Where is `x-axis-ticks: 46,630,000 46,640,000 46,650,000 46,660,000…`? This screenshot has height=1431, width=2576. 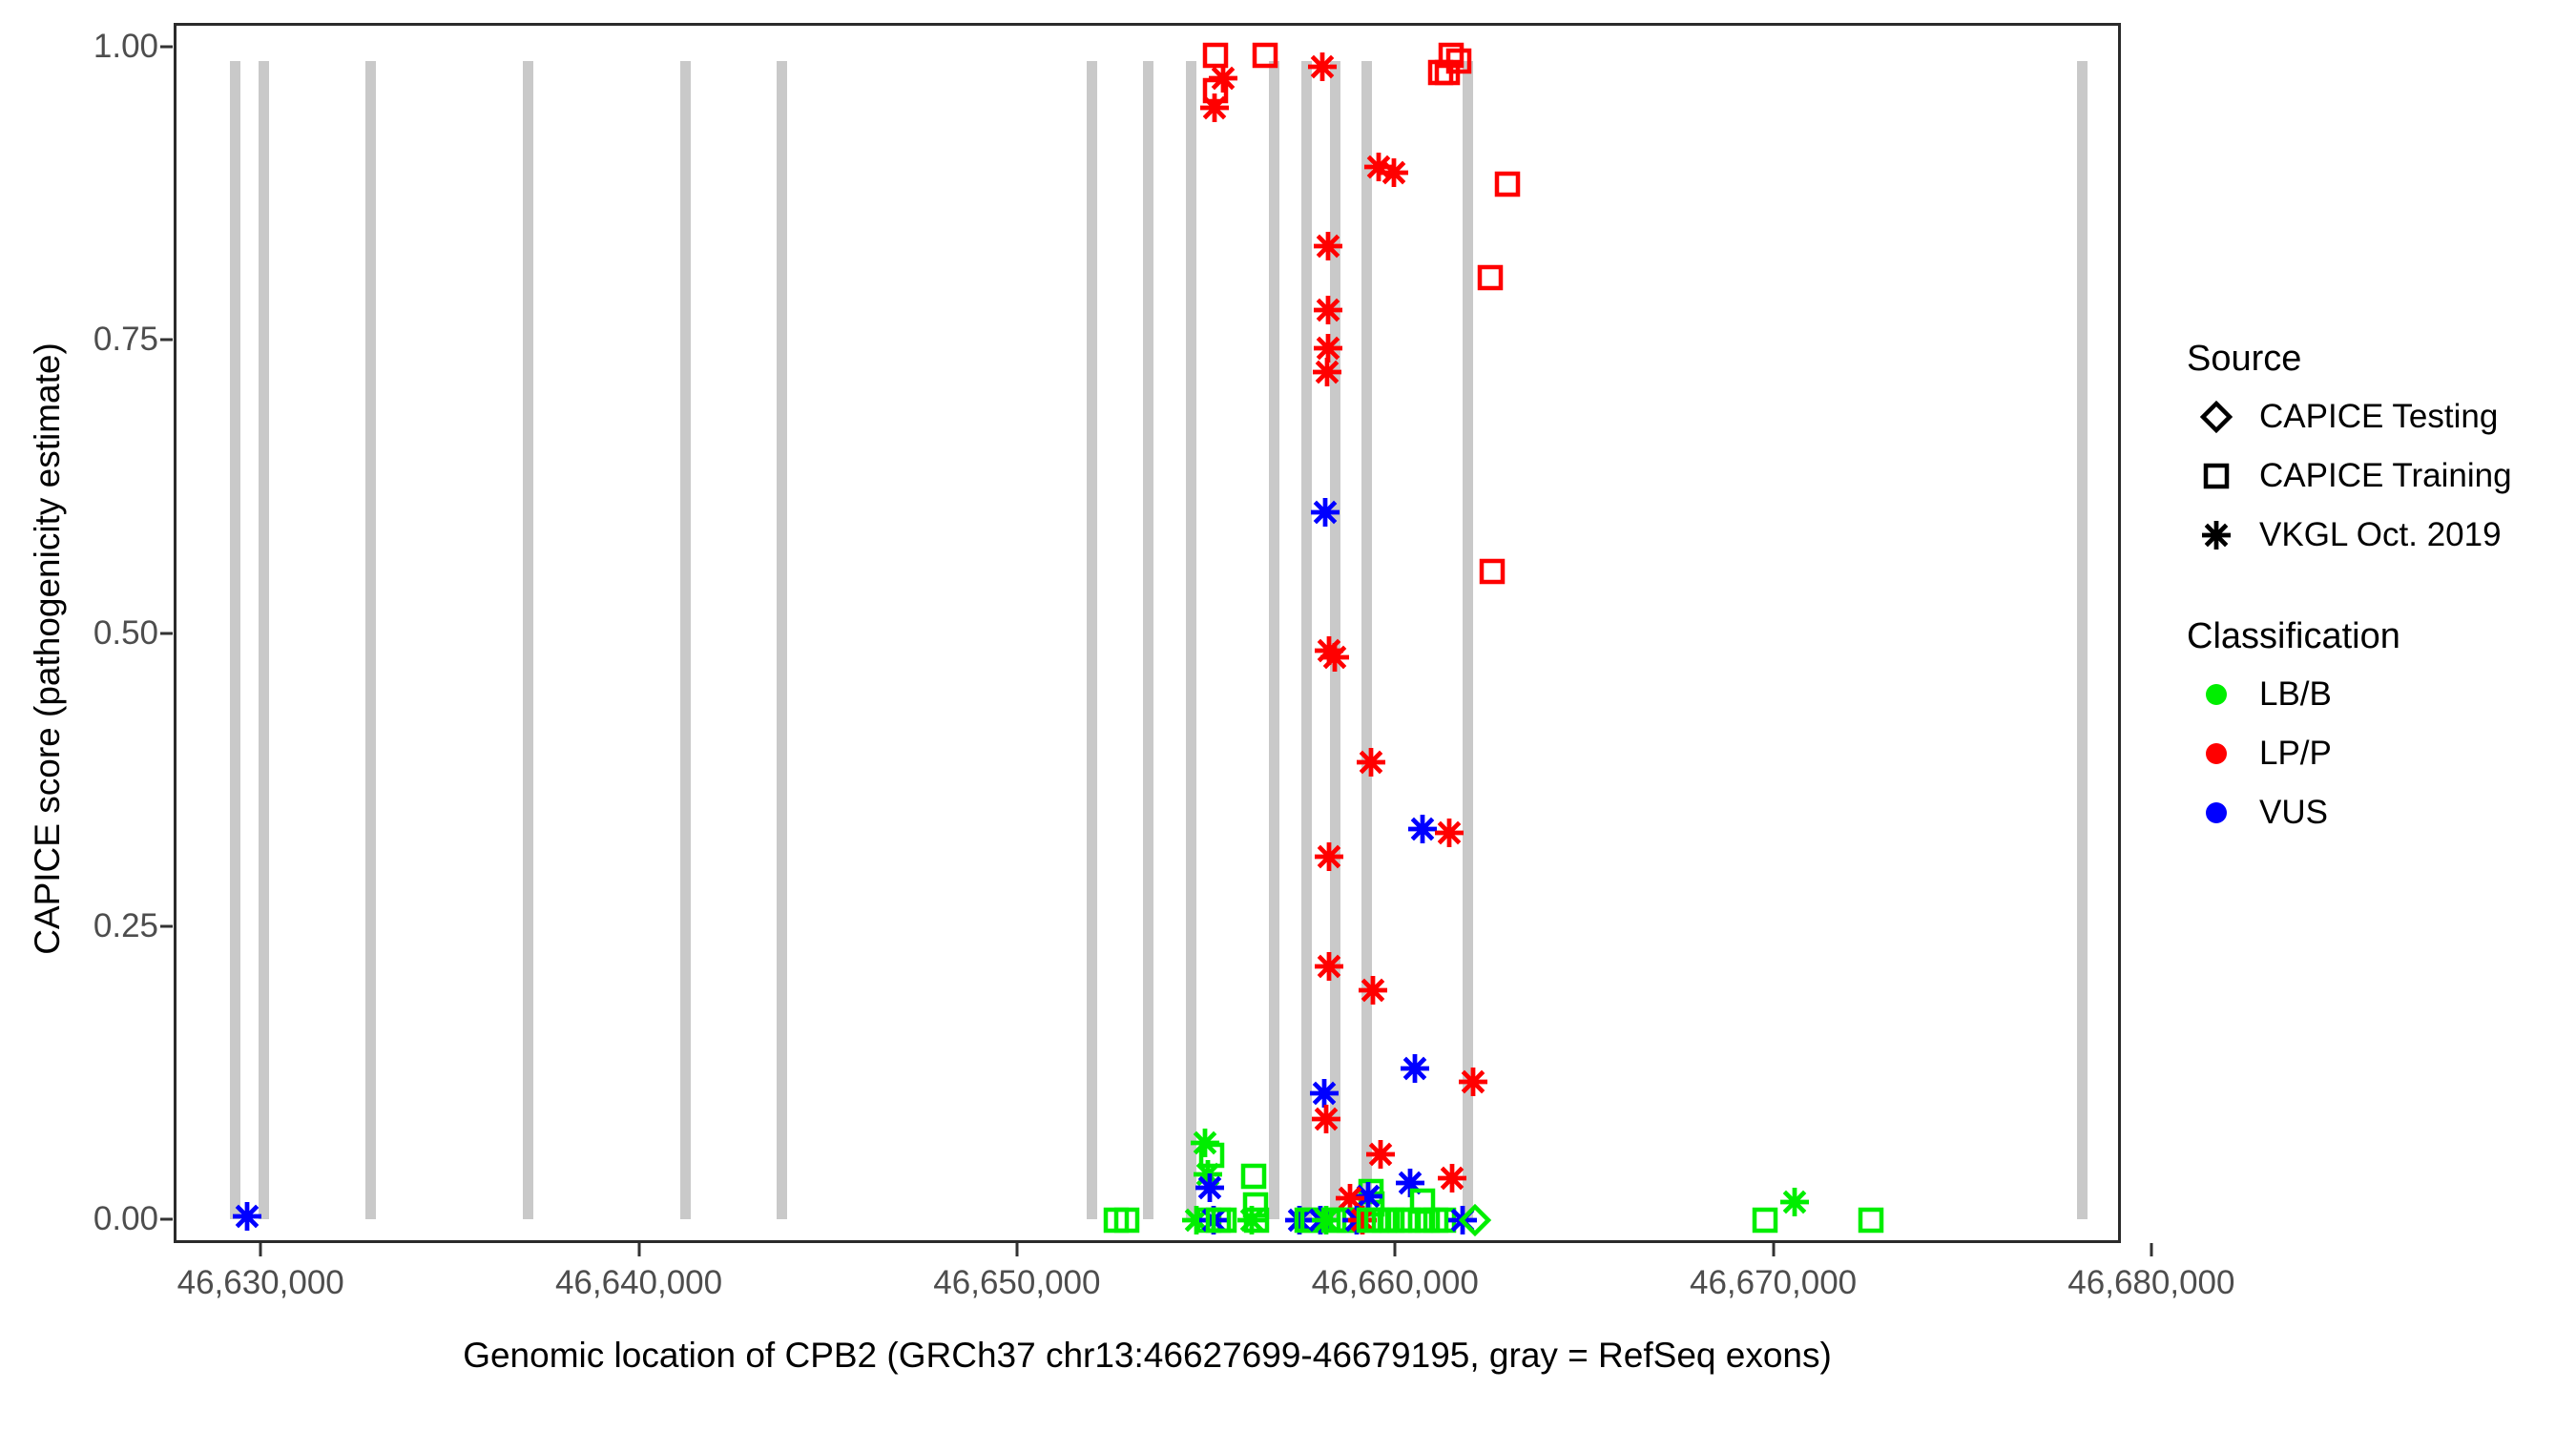 x-axis-ticks: 46,630,000 46,640,000 46,650,000 46,660,000… is located at coordinates (1204, 1301).